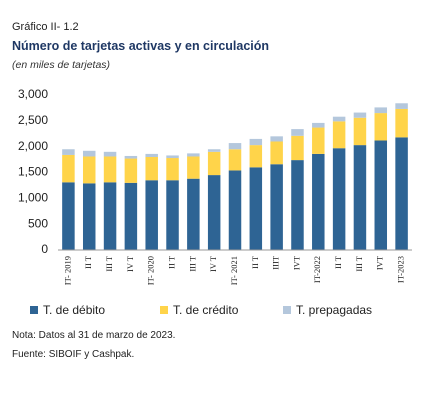 The width and height of the screenshot is (421, 410). What do you see at coordinates (33, 172) in the screenshot?
I see `y-tick-label: 1,500` at bounding box center [33, 172].